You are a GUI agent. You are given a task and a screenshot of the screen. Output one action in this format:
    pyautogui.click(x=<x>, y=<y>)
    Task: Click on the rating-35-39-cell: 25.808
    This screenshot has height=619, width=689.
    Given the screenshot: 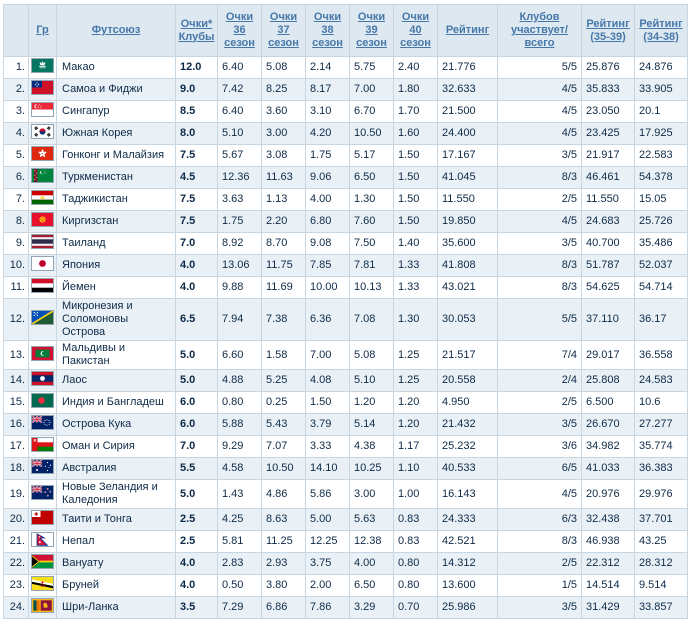 What is the action you would take?
    pyautogui.click(x=608, y=380)
    